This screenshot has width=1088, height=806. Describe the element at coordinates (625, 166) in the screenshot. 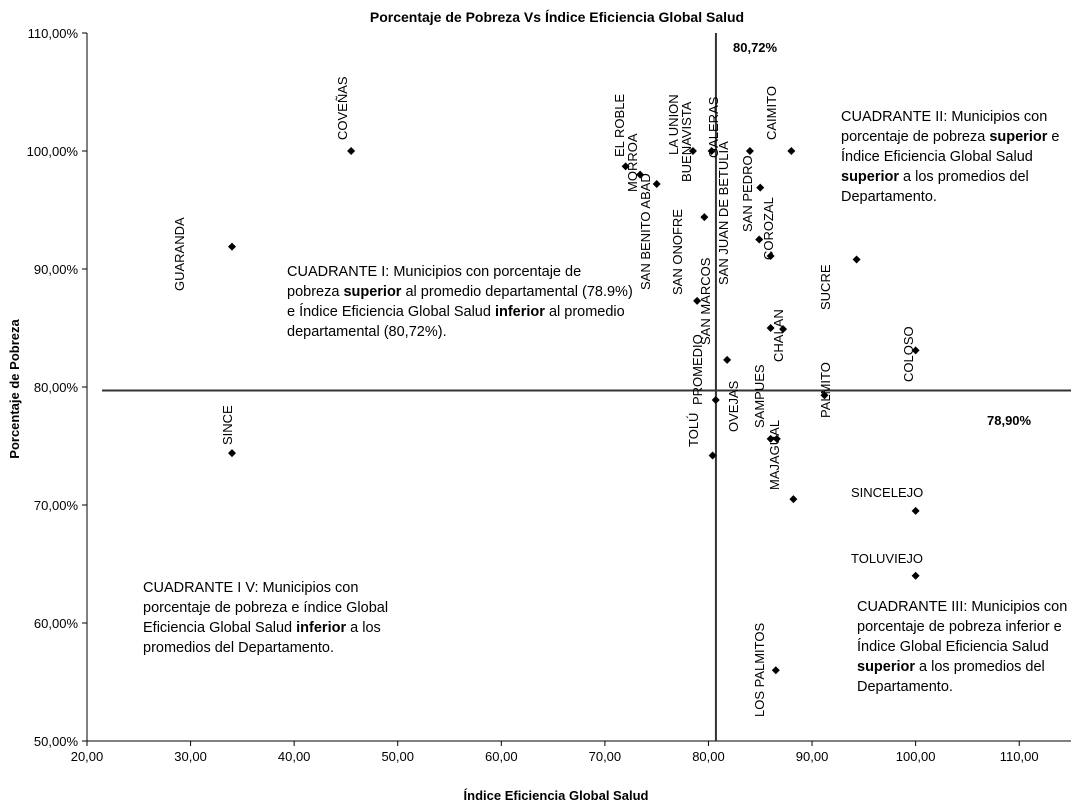

I see `point-el-roble` at that location.